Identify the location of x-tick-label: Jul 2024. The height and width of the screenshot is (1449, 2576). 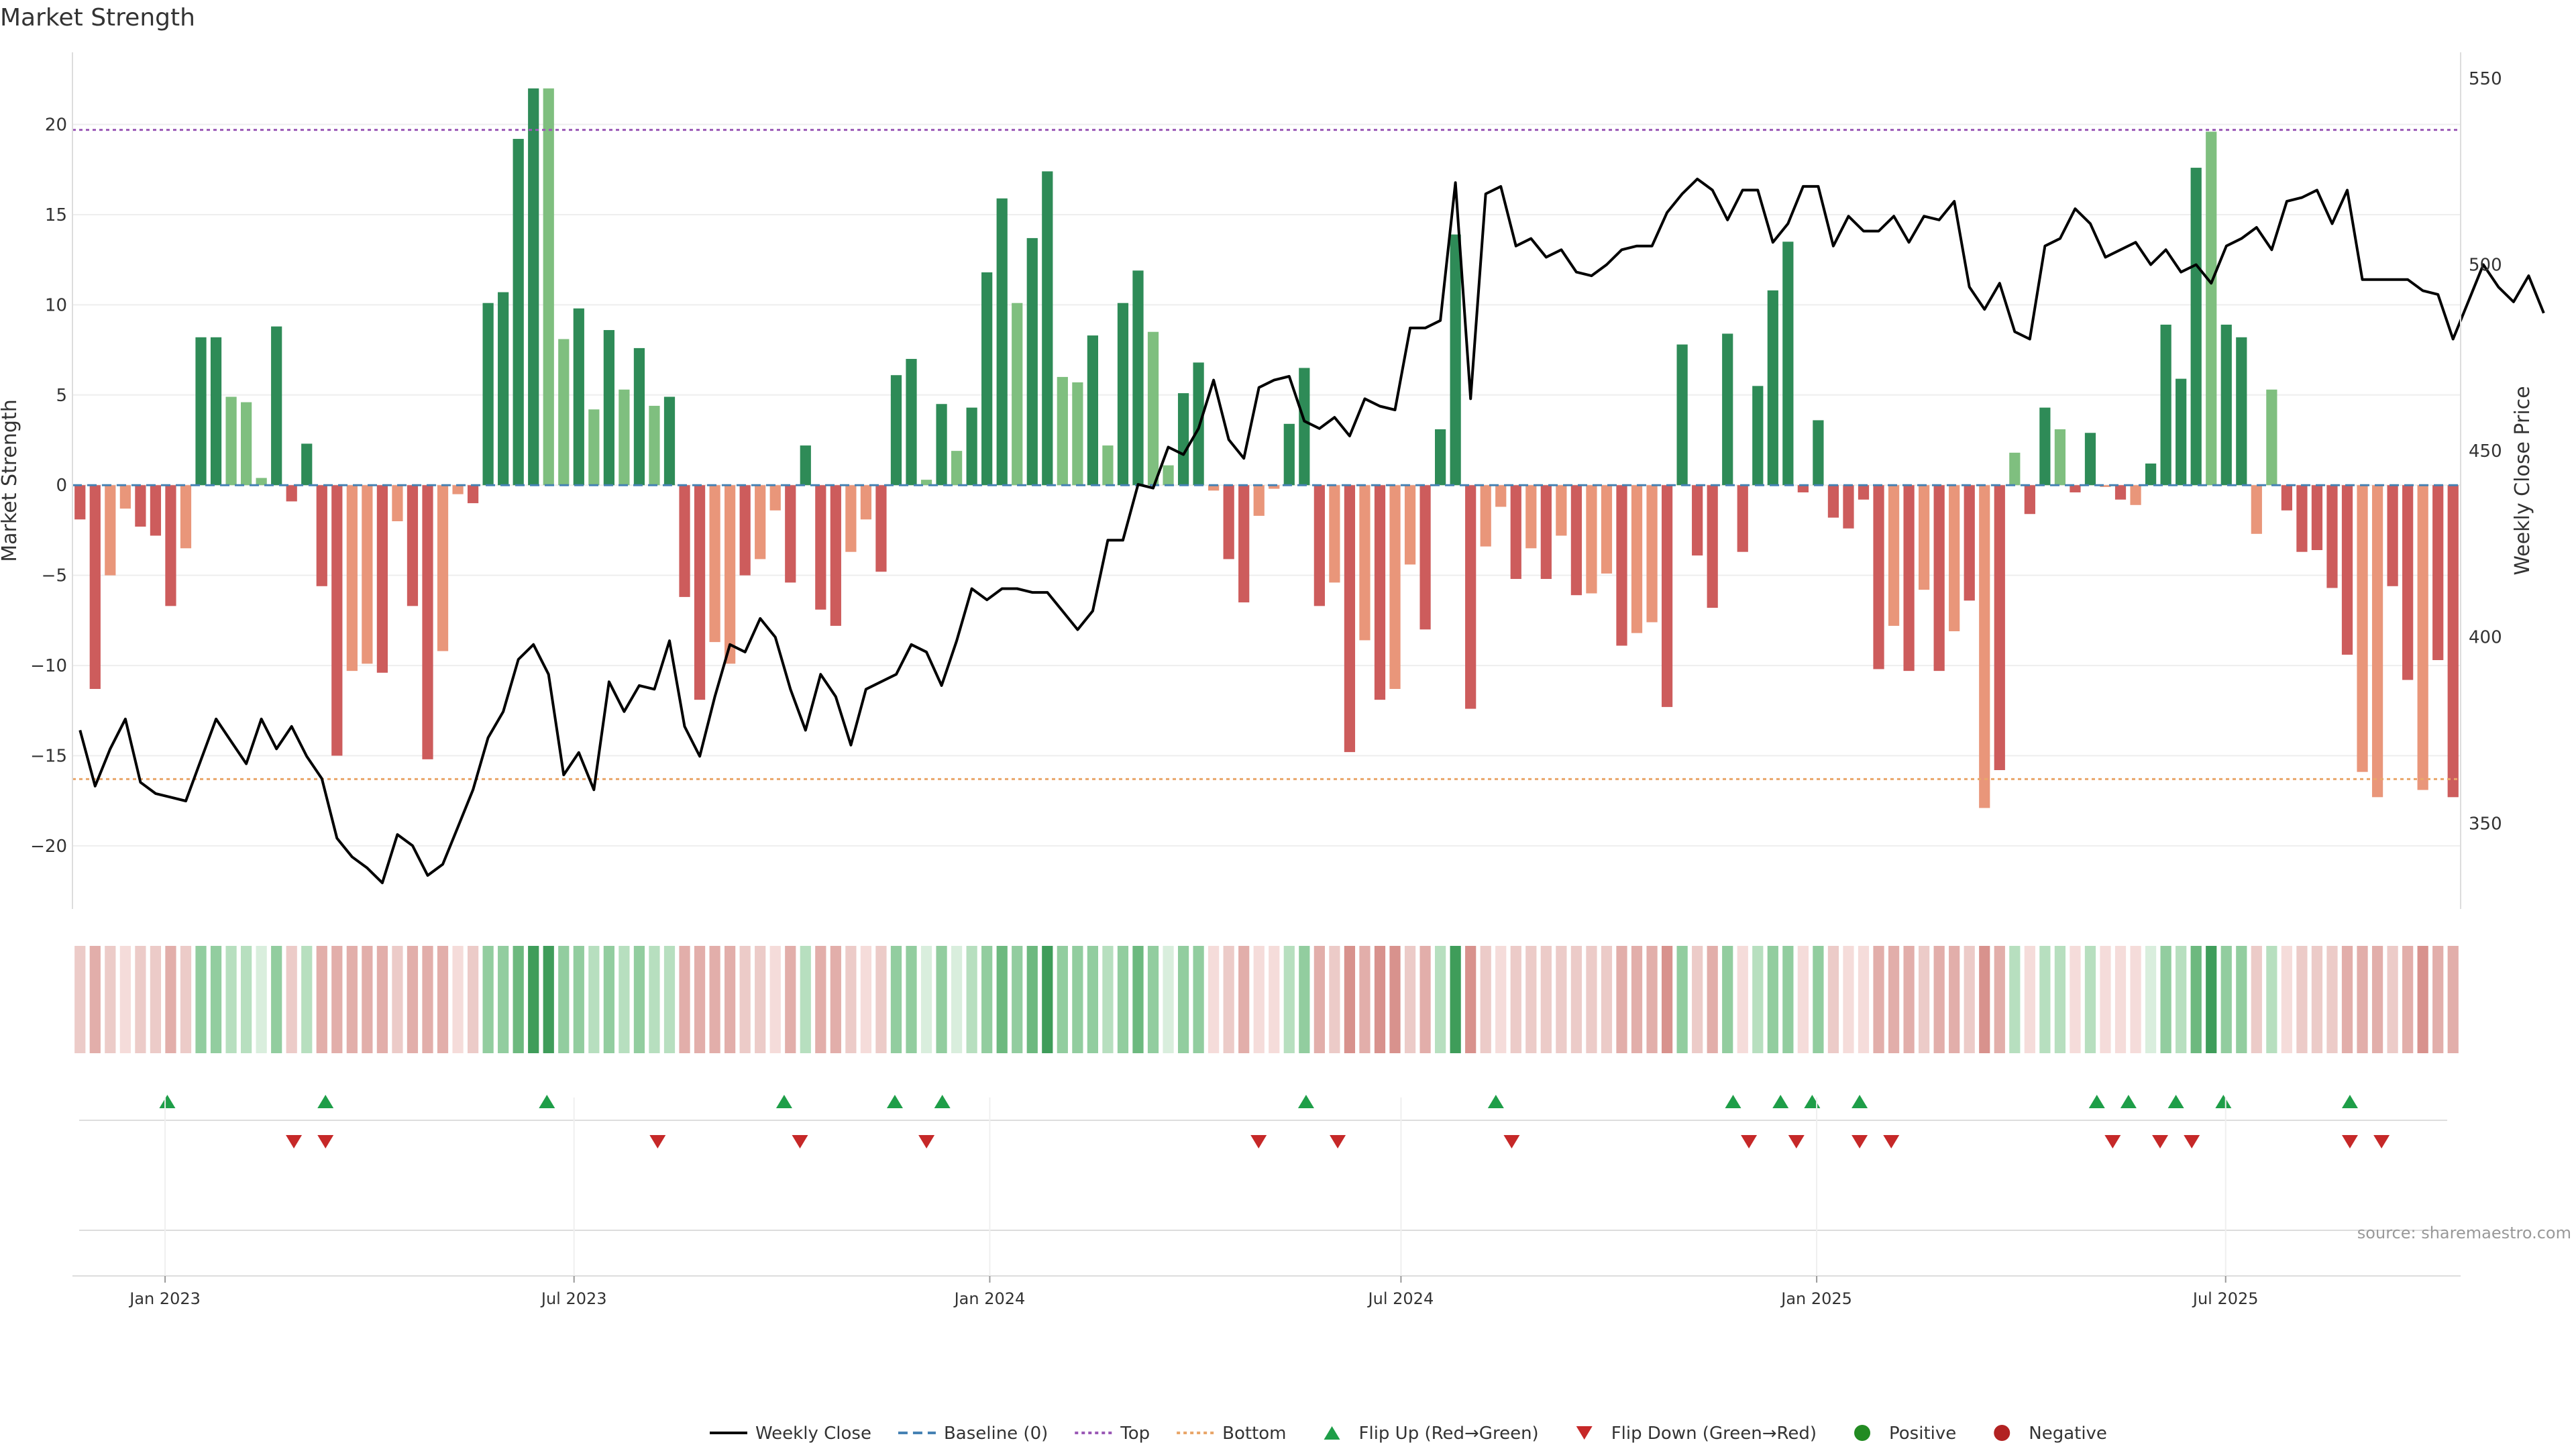
(1400, 1298).